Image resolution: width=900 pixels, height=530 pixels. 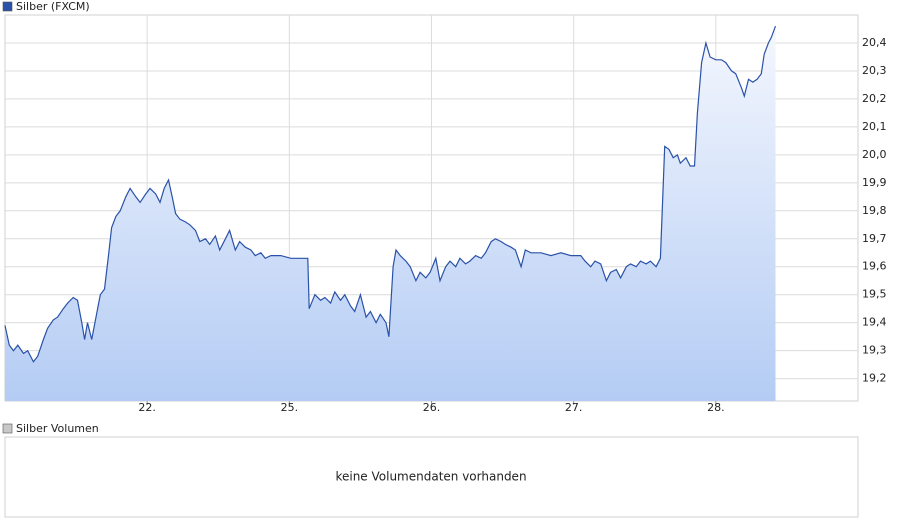 I want to click on y-tick-label: 19,9, so click(x=874, y=182).